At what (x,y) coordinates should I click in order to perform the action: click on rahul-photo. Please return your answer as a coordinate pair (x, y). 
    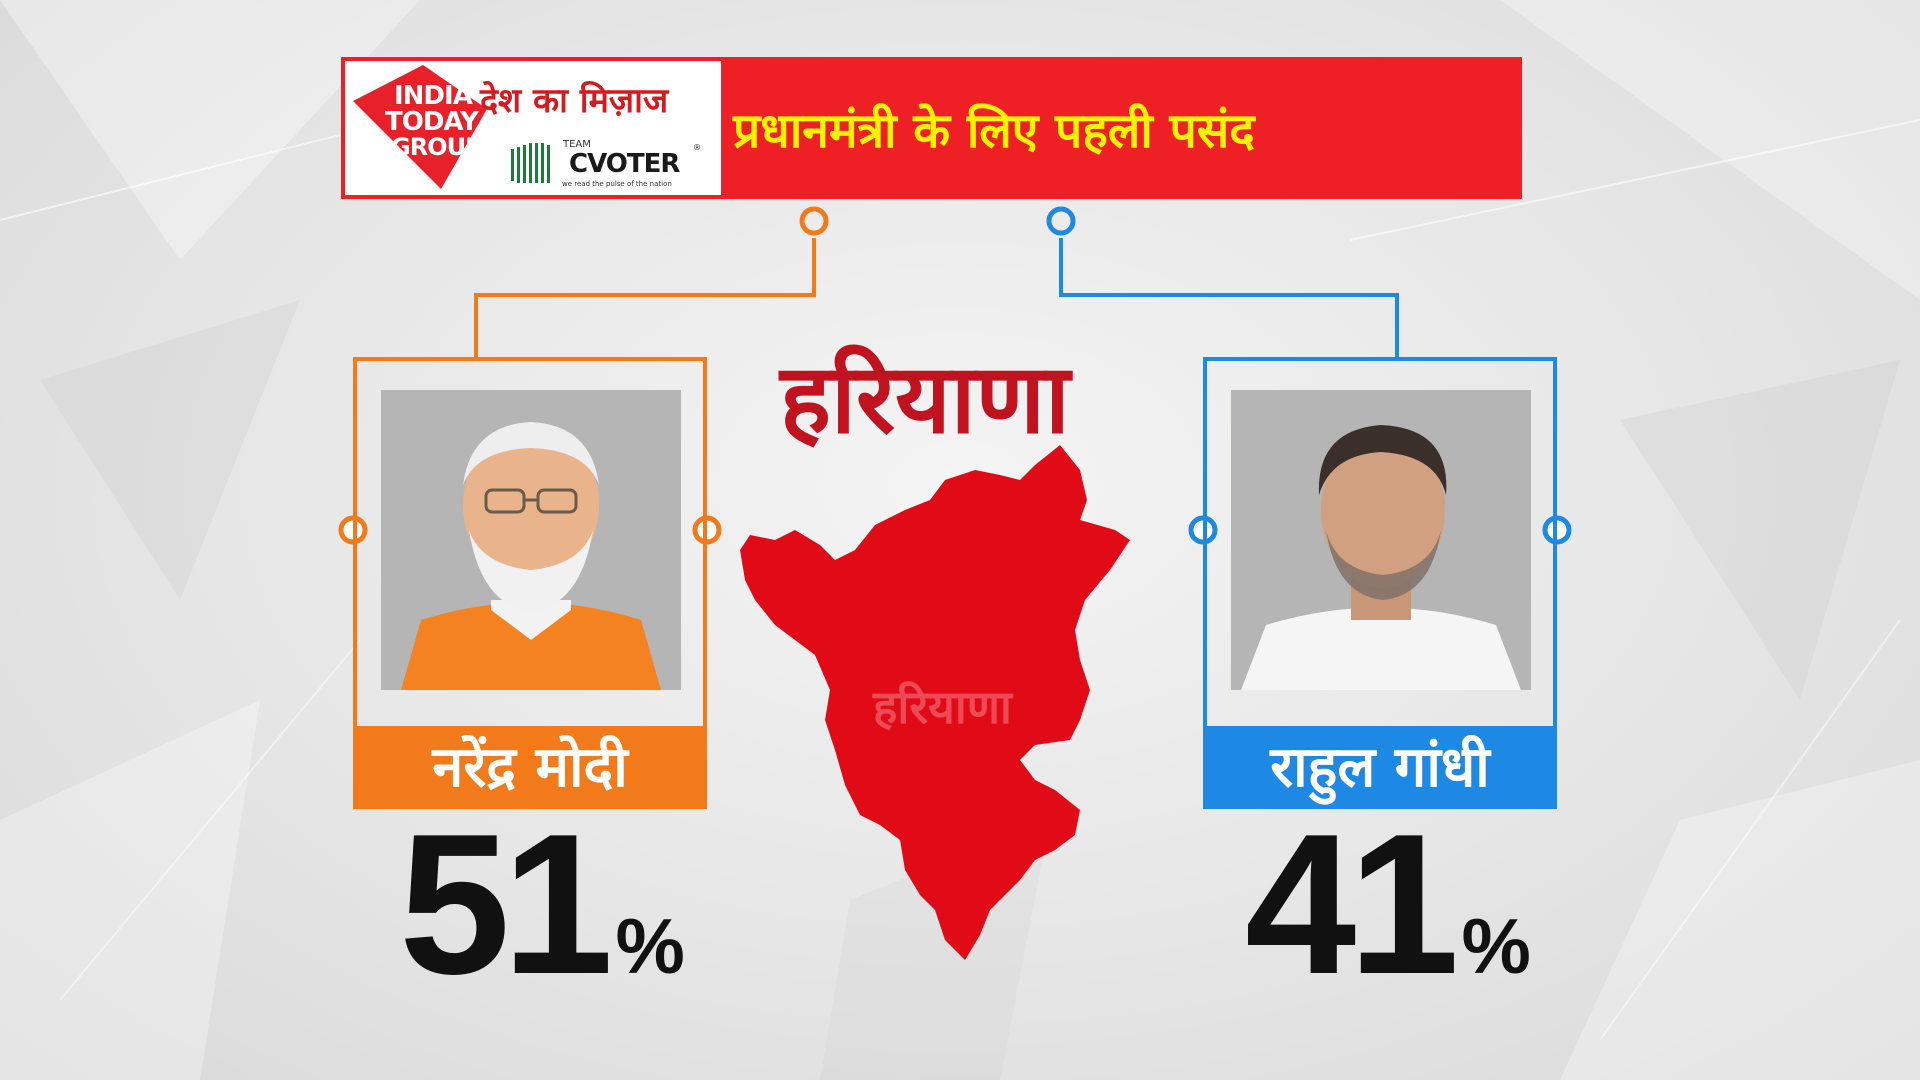
    Looking at the image, I should click on (1381, 540).